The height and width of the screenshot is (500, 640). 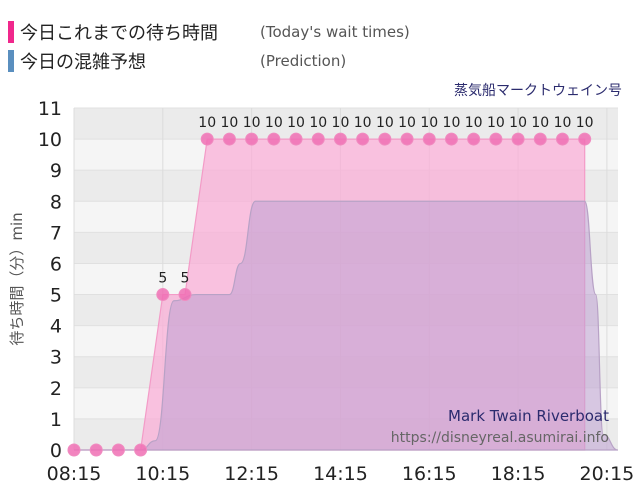 I want to click on plot-band, so click(x=346, y=124).